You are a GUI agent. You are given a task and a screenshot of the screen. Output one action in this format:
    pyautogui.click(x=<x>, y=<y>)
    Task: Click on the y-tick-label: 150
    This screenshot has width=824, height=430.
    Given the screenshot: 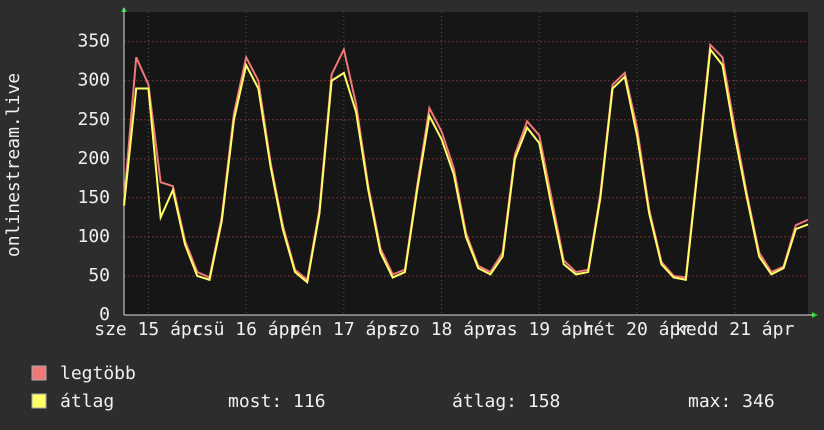 What is the action you would take?
    pyautogui.click(x=93, y=197)
    